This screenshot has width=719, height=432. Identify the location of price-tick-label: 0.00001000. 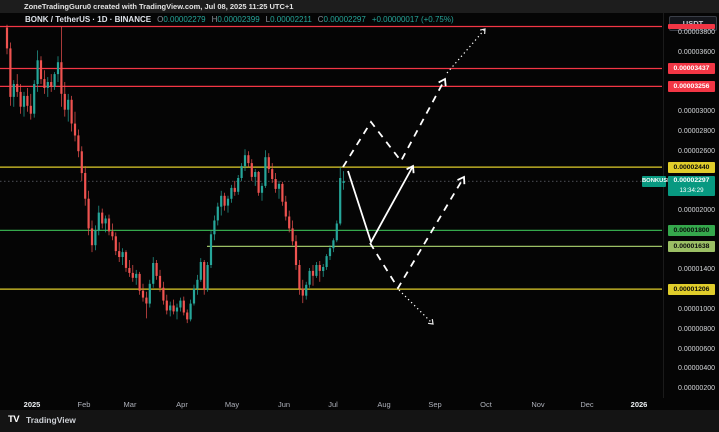
(696, 309).